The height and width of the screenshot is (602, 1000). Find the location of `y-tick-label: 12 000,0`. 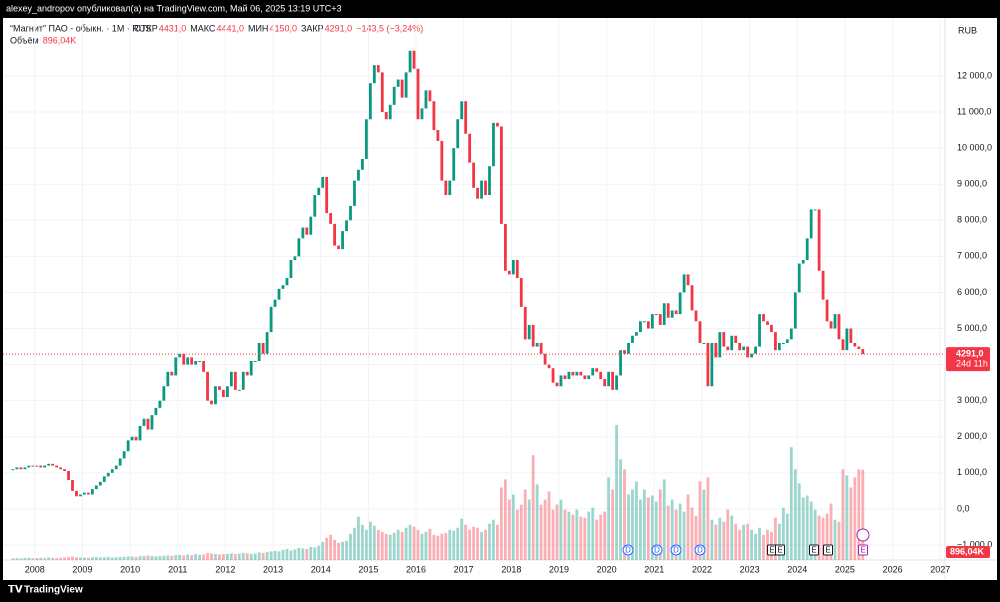

y-tick-label: 12 000,0 is located at coordinates (974, 75).